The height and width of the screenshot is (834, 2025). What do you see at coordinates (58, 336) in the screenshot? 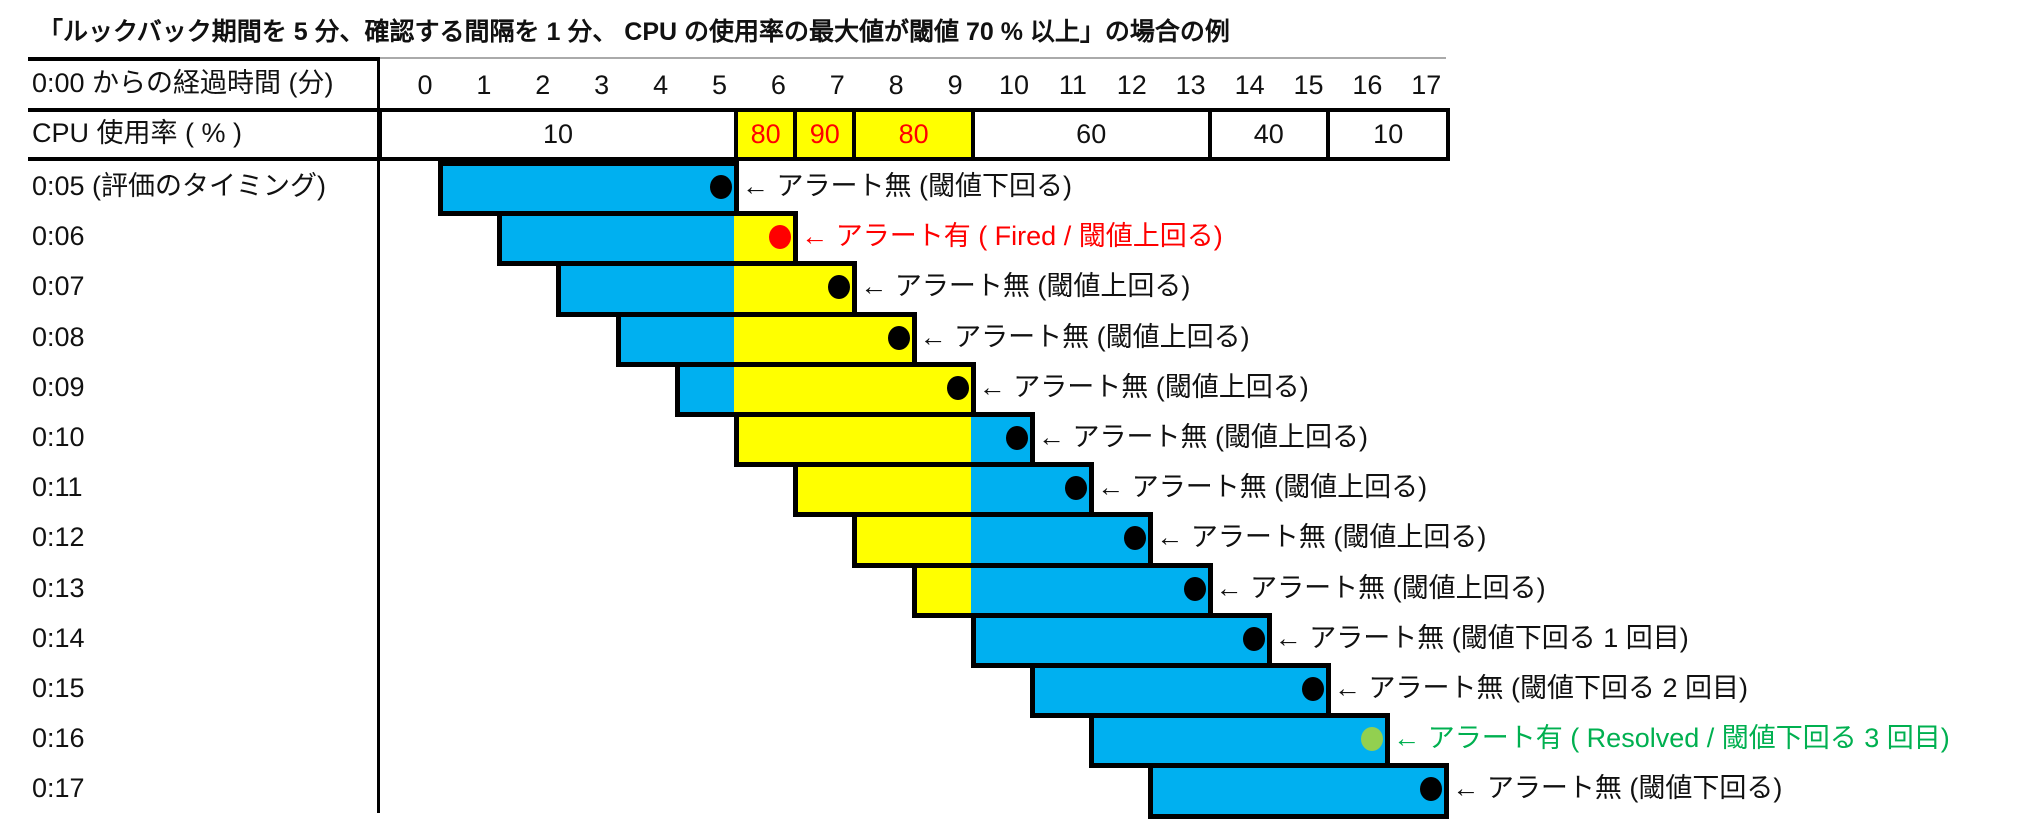
I see `evaluation-time-label: 0:08` at bounding box center [58, 336].